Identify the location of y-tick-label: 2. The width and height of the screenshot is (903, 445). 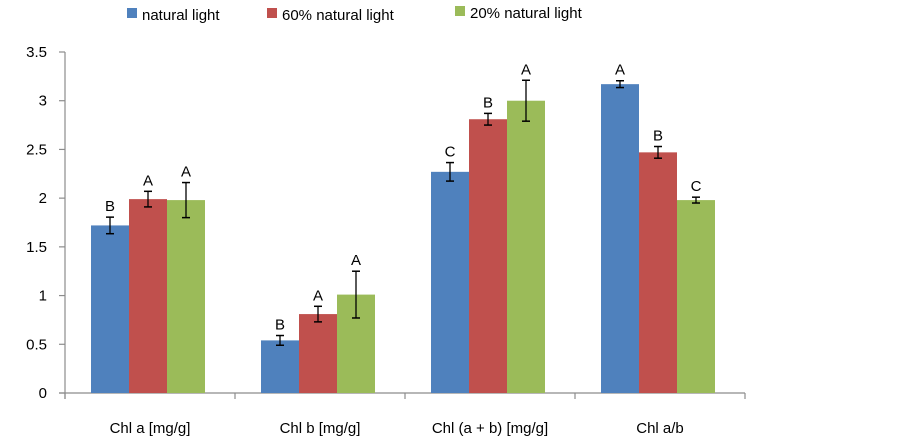
(43, 198).